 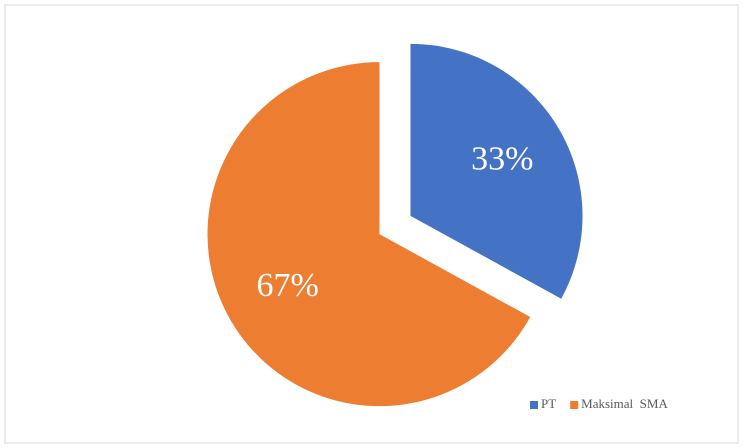 I want to click on pie-slice, so click(x=496, y=171).